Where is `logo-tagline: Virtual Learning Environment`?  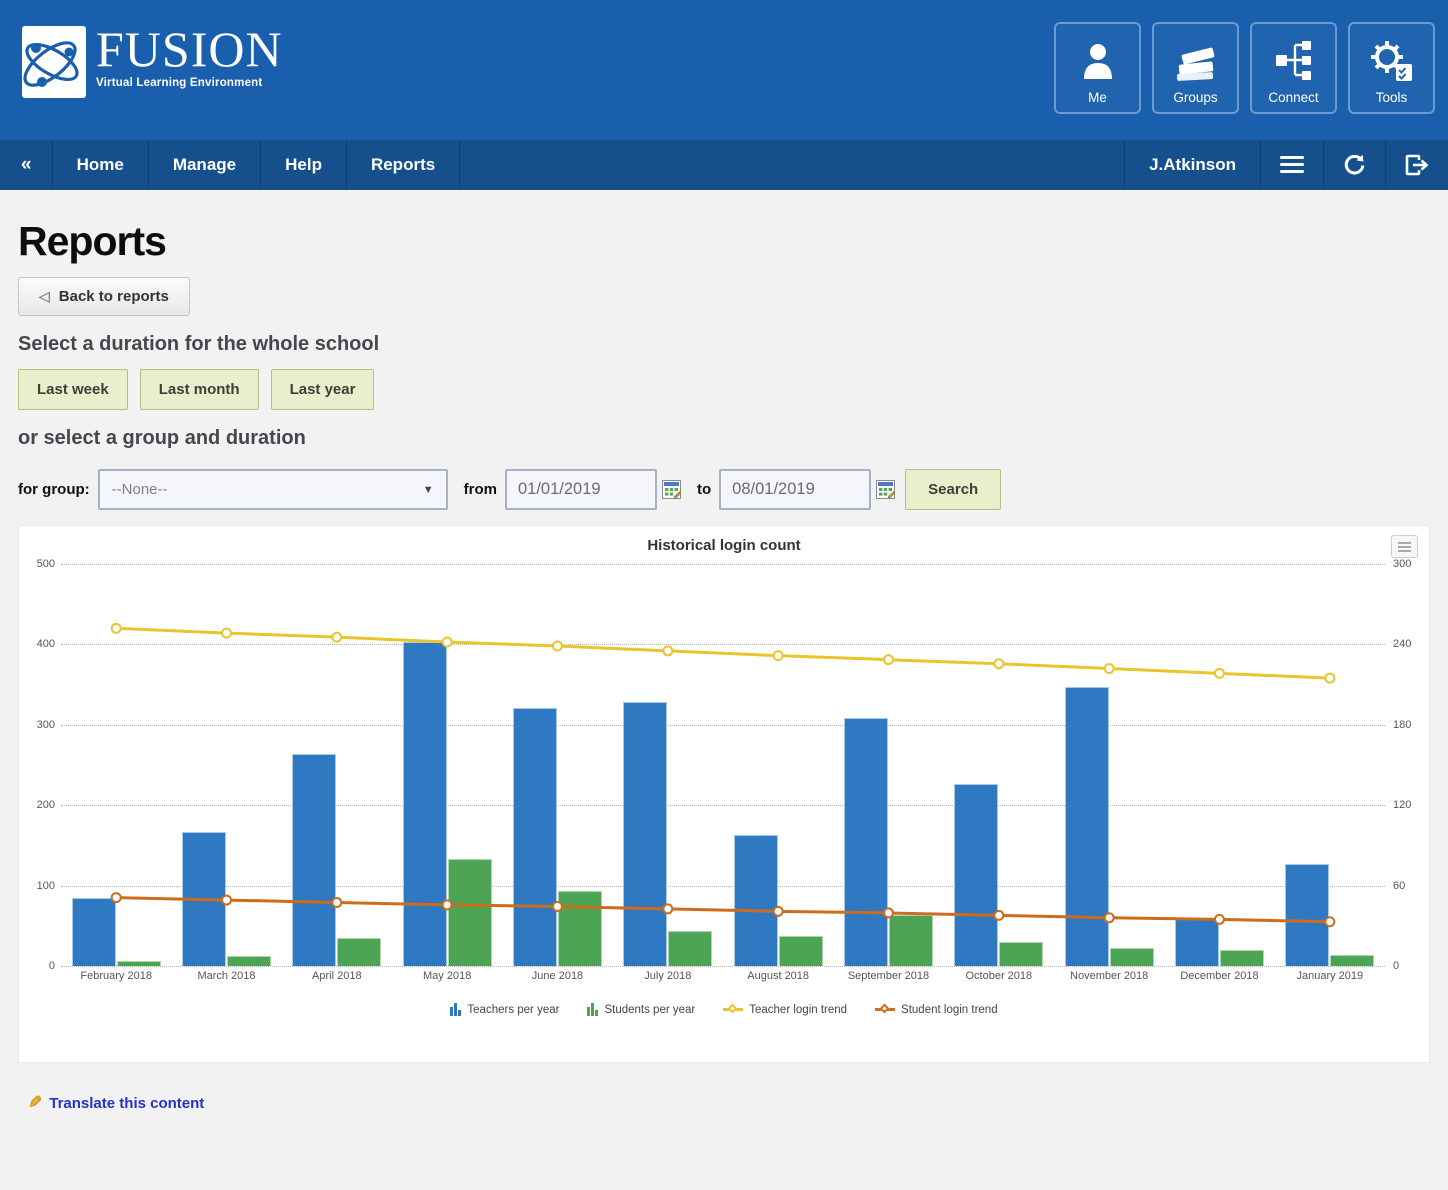
logo-tagline: Virtual Learning Environment is located at coordinates (179, 82).